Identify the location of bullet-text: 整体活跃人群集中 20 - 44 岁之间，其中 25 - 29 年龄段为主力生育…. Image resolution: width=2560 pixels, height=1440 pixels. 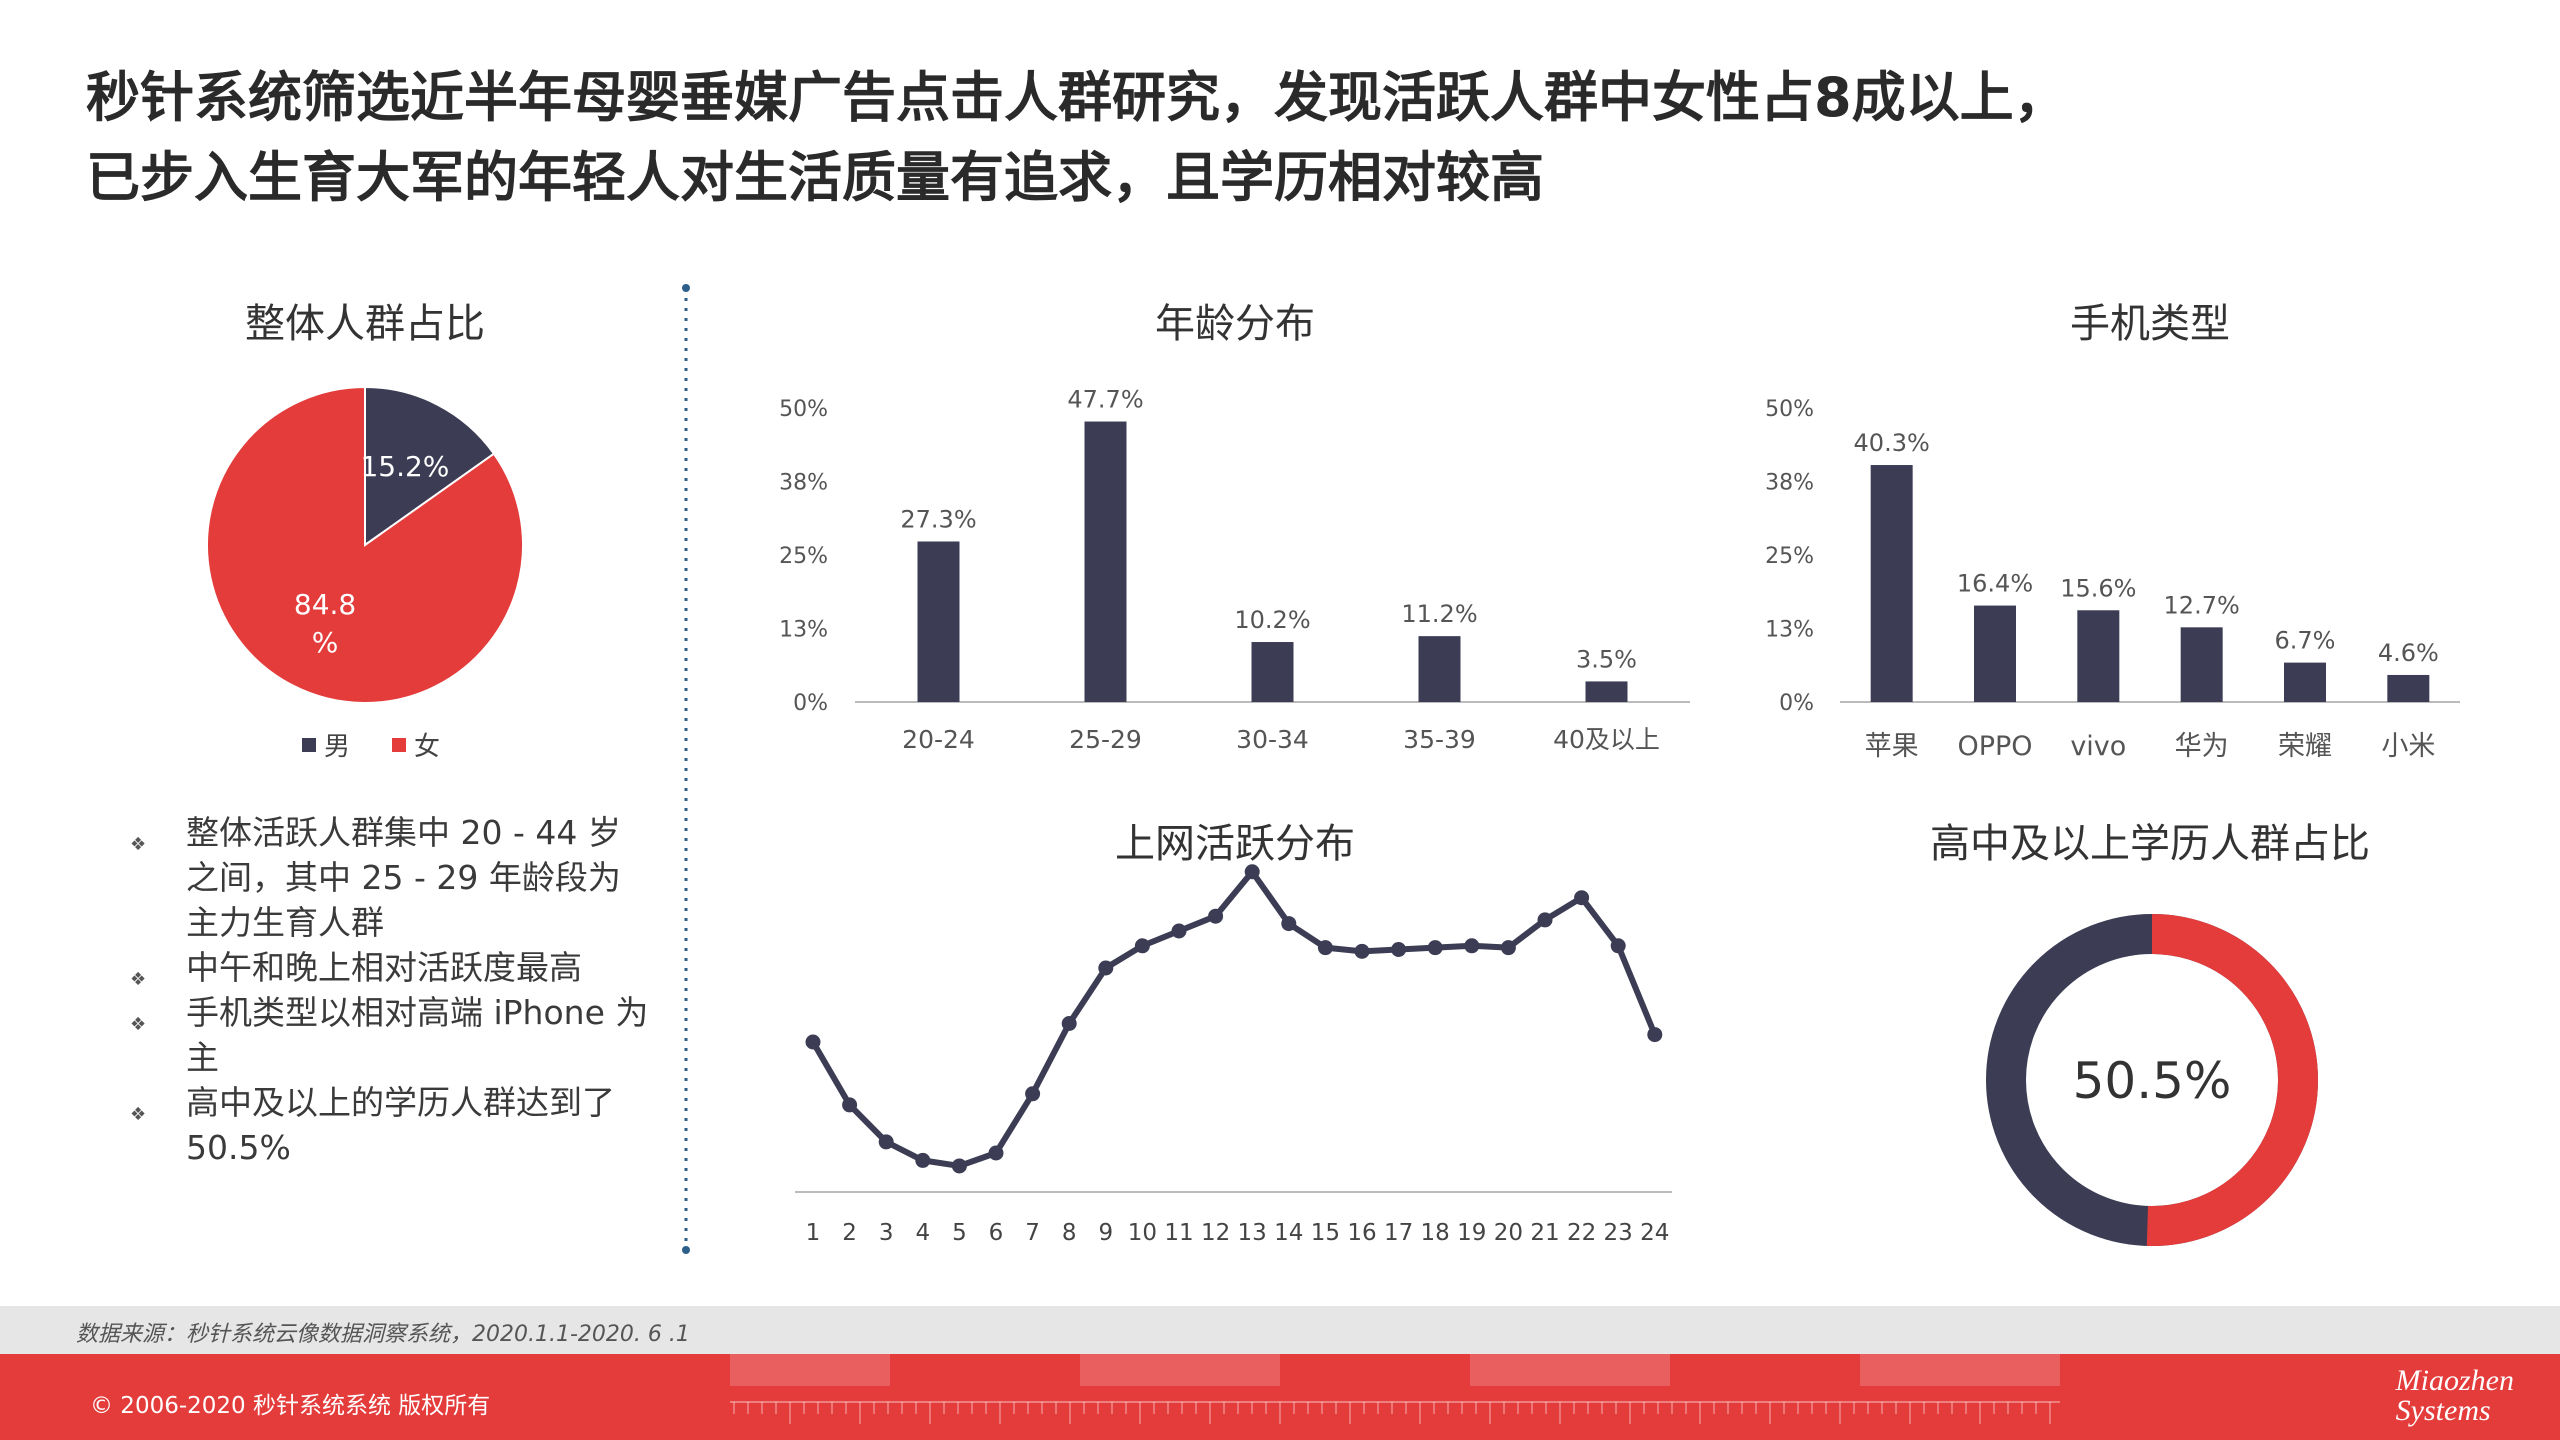
(403, 877).